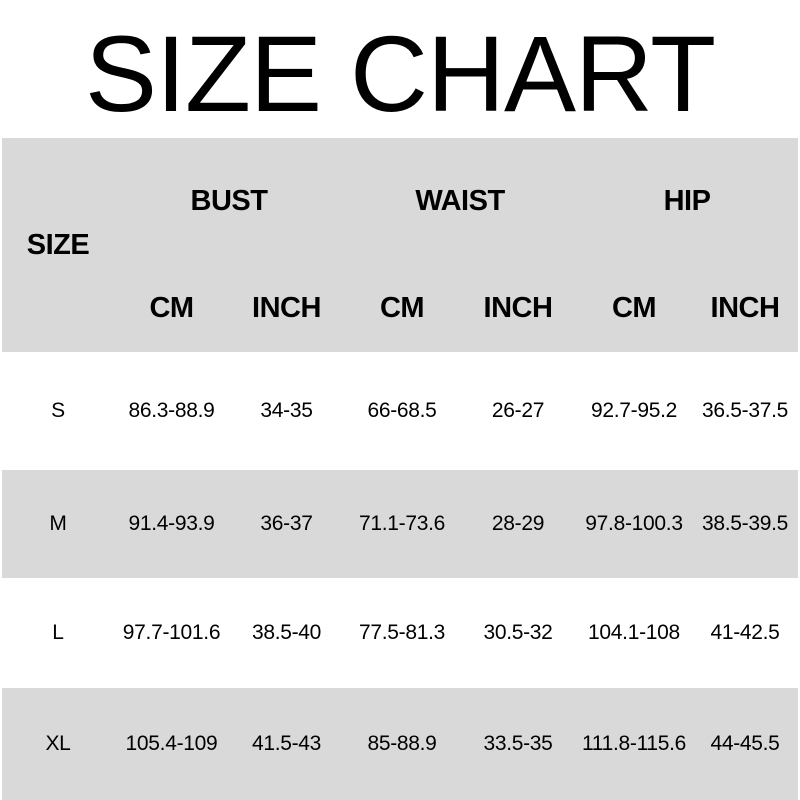  What do you see at coordinates (745, 632) in the screenshot?
I see `hip-inch-value: 41-42.5` at bounding box center [745, 632].